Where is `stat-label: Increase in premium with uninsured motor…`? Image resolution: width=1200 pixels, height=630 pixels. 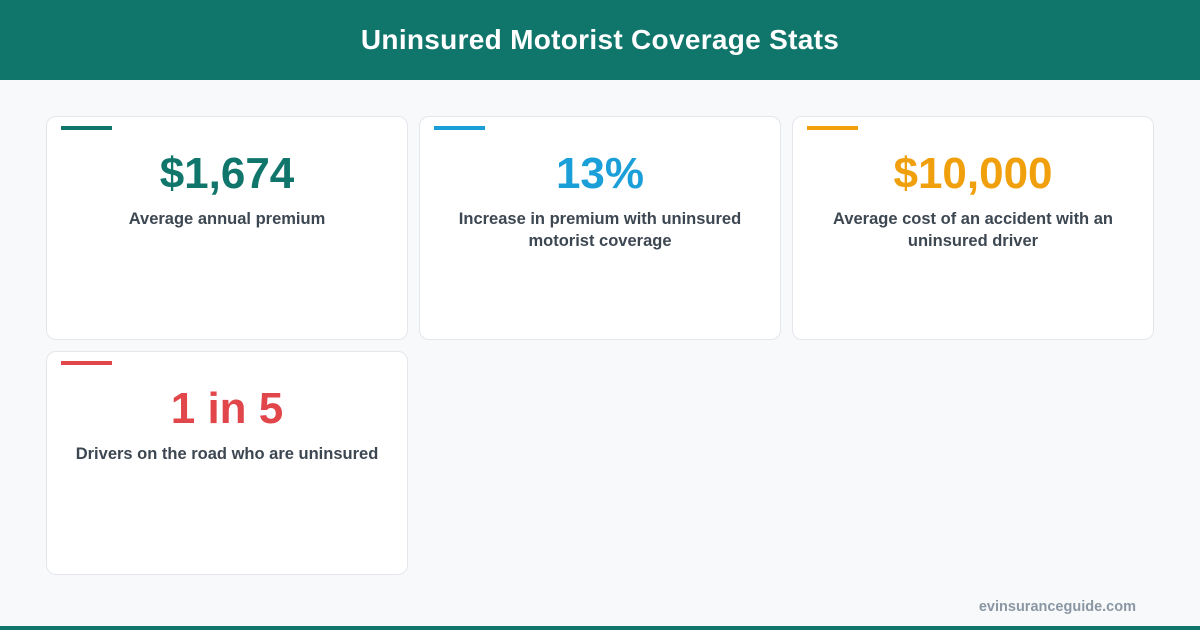
stat-label: Increase in premium with uninsured motor… is located at coordinates (600, 230).